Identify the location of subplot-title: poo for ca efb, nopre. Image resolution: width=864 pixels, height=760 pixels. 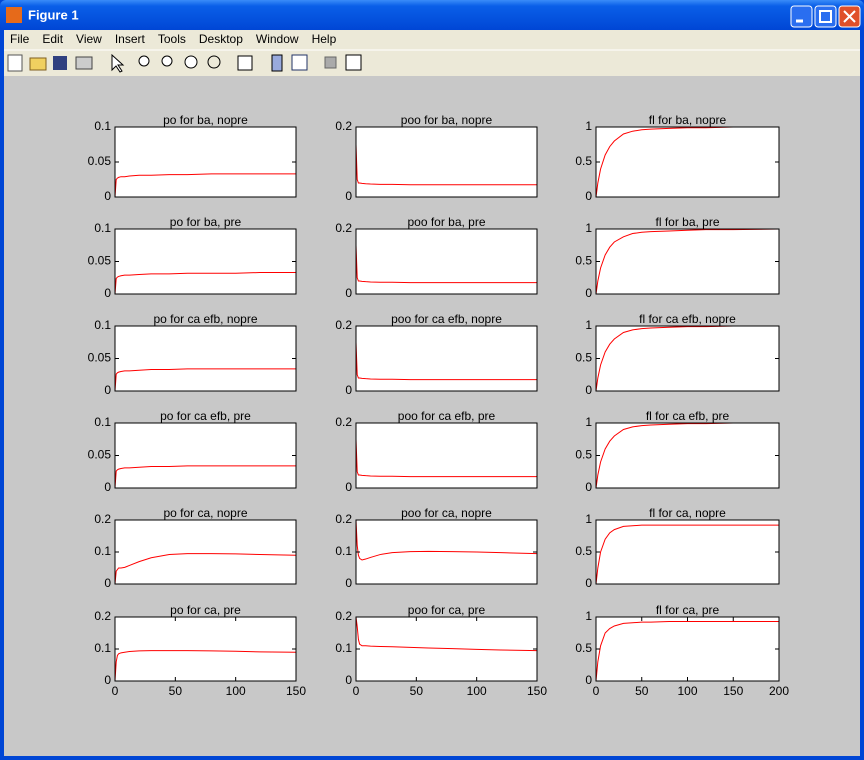
(446, 319).